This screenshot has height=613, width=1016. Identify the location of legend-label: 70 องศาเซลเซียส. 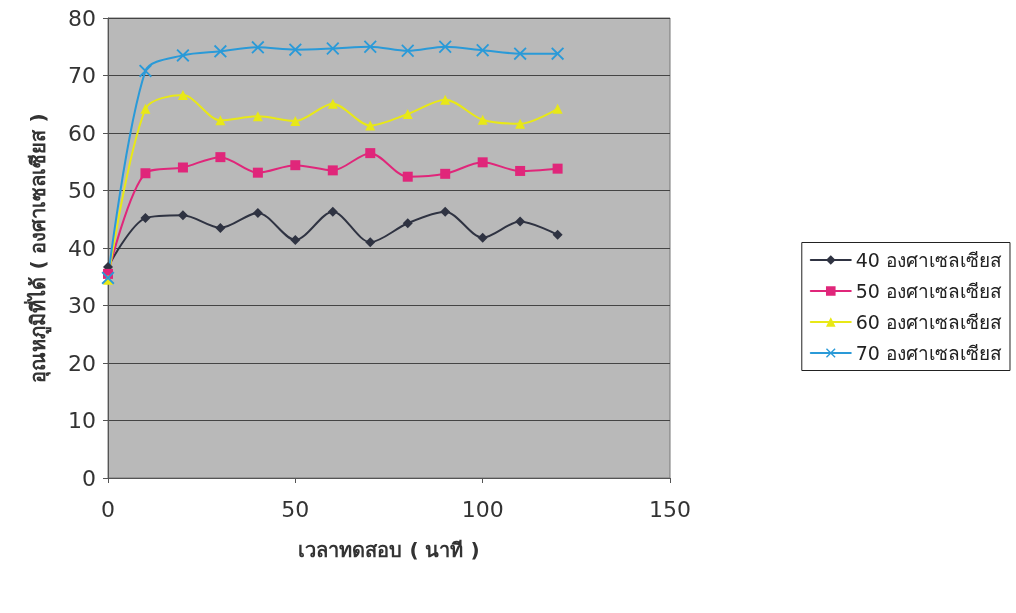
(928, 353).